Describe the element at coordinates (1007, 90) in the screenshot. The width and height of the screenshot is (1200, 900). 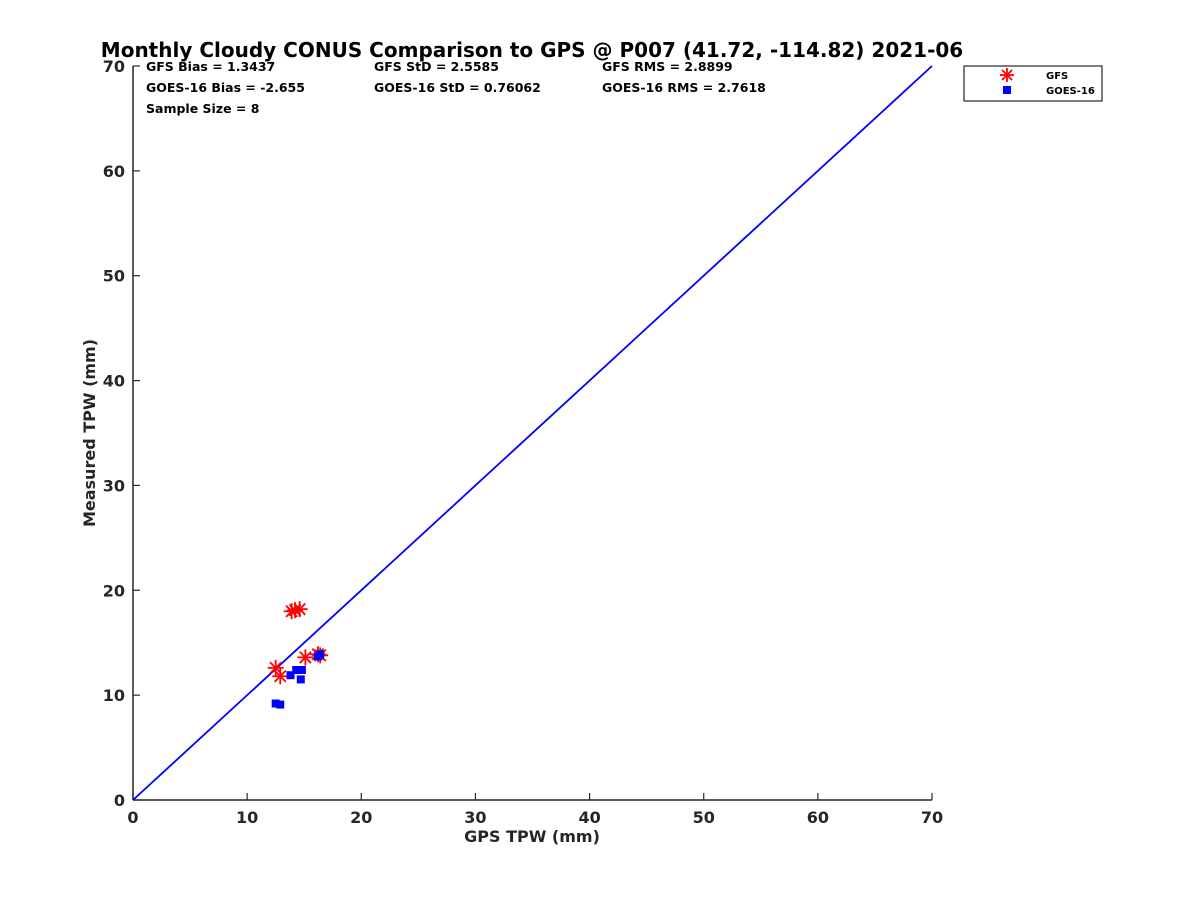
I see `legend-goes-16-marker` at that location.